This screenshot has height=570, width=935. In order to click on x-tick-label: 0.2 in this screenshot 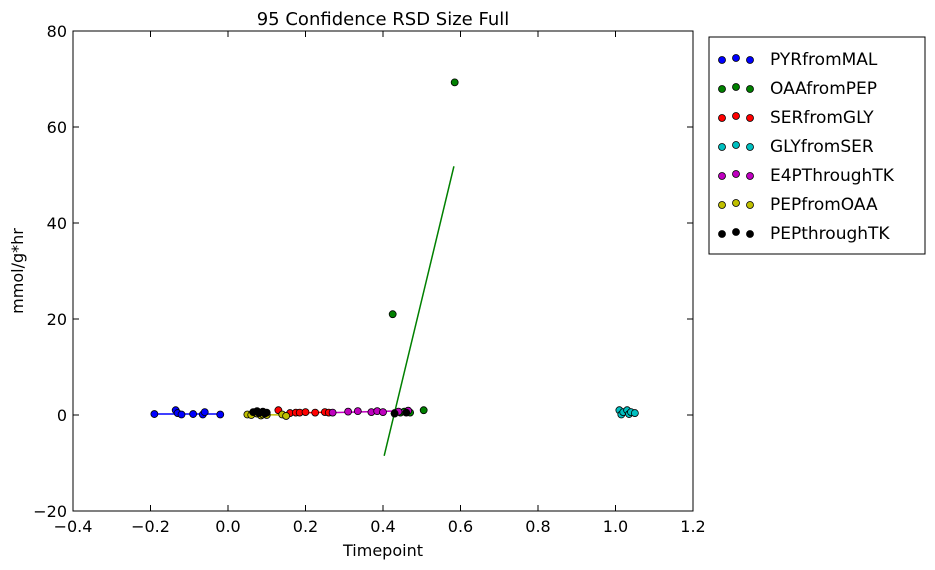, I will do `click(305, 526)`.